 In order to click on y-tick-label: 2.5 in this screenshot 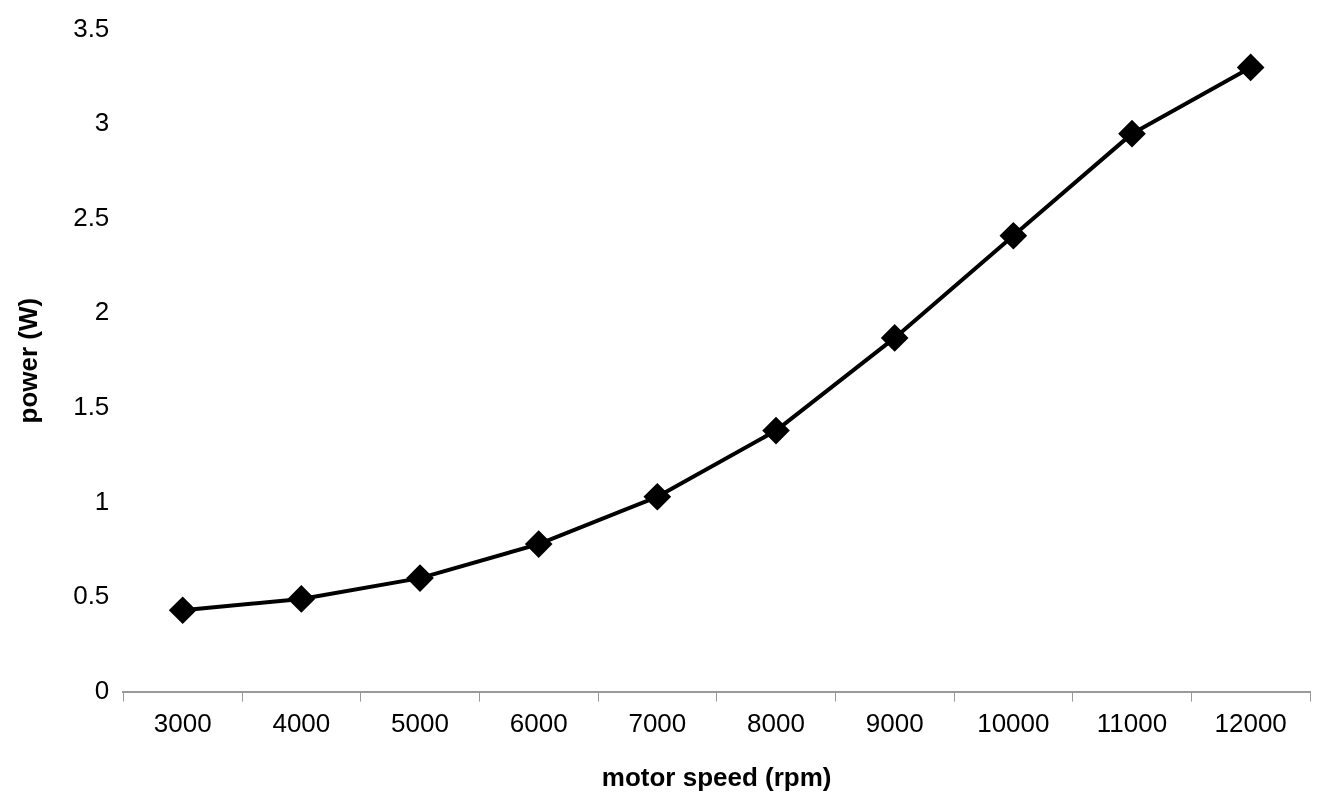, I will do `click(91, 216)`.